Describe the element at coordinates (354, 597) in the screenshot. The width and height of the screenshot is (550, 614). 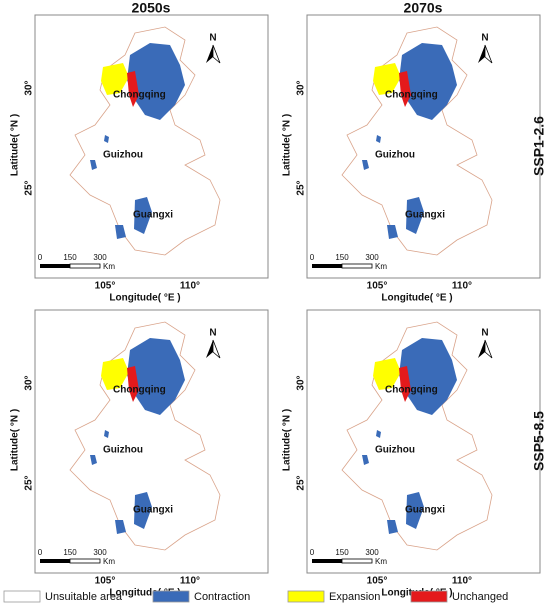
I see `legend-label: Expansion` at that location.